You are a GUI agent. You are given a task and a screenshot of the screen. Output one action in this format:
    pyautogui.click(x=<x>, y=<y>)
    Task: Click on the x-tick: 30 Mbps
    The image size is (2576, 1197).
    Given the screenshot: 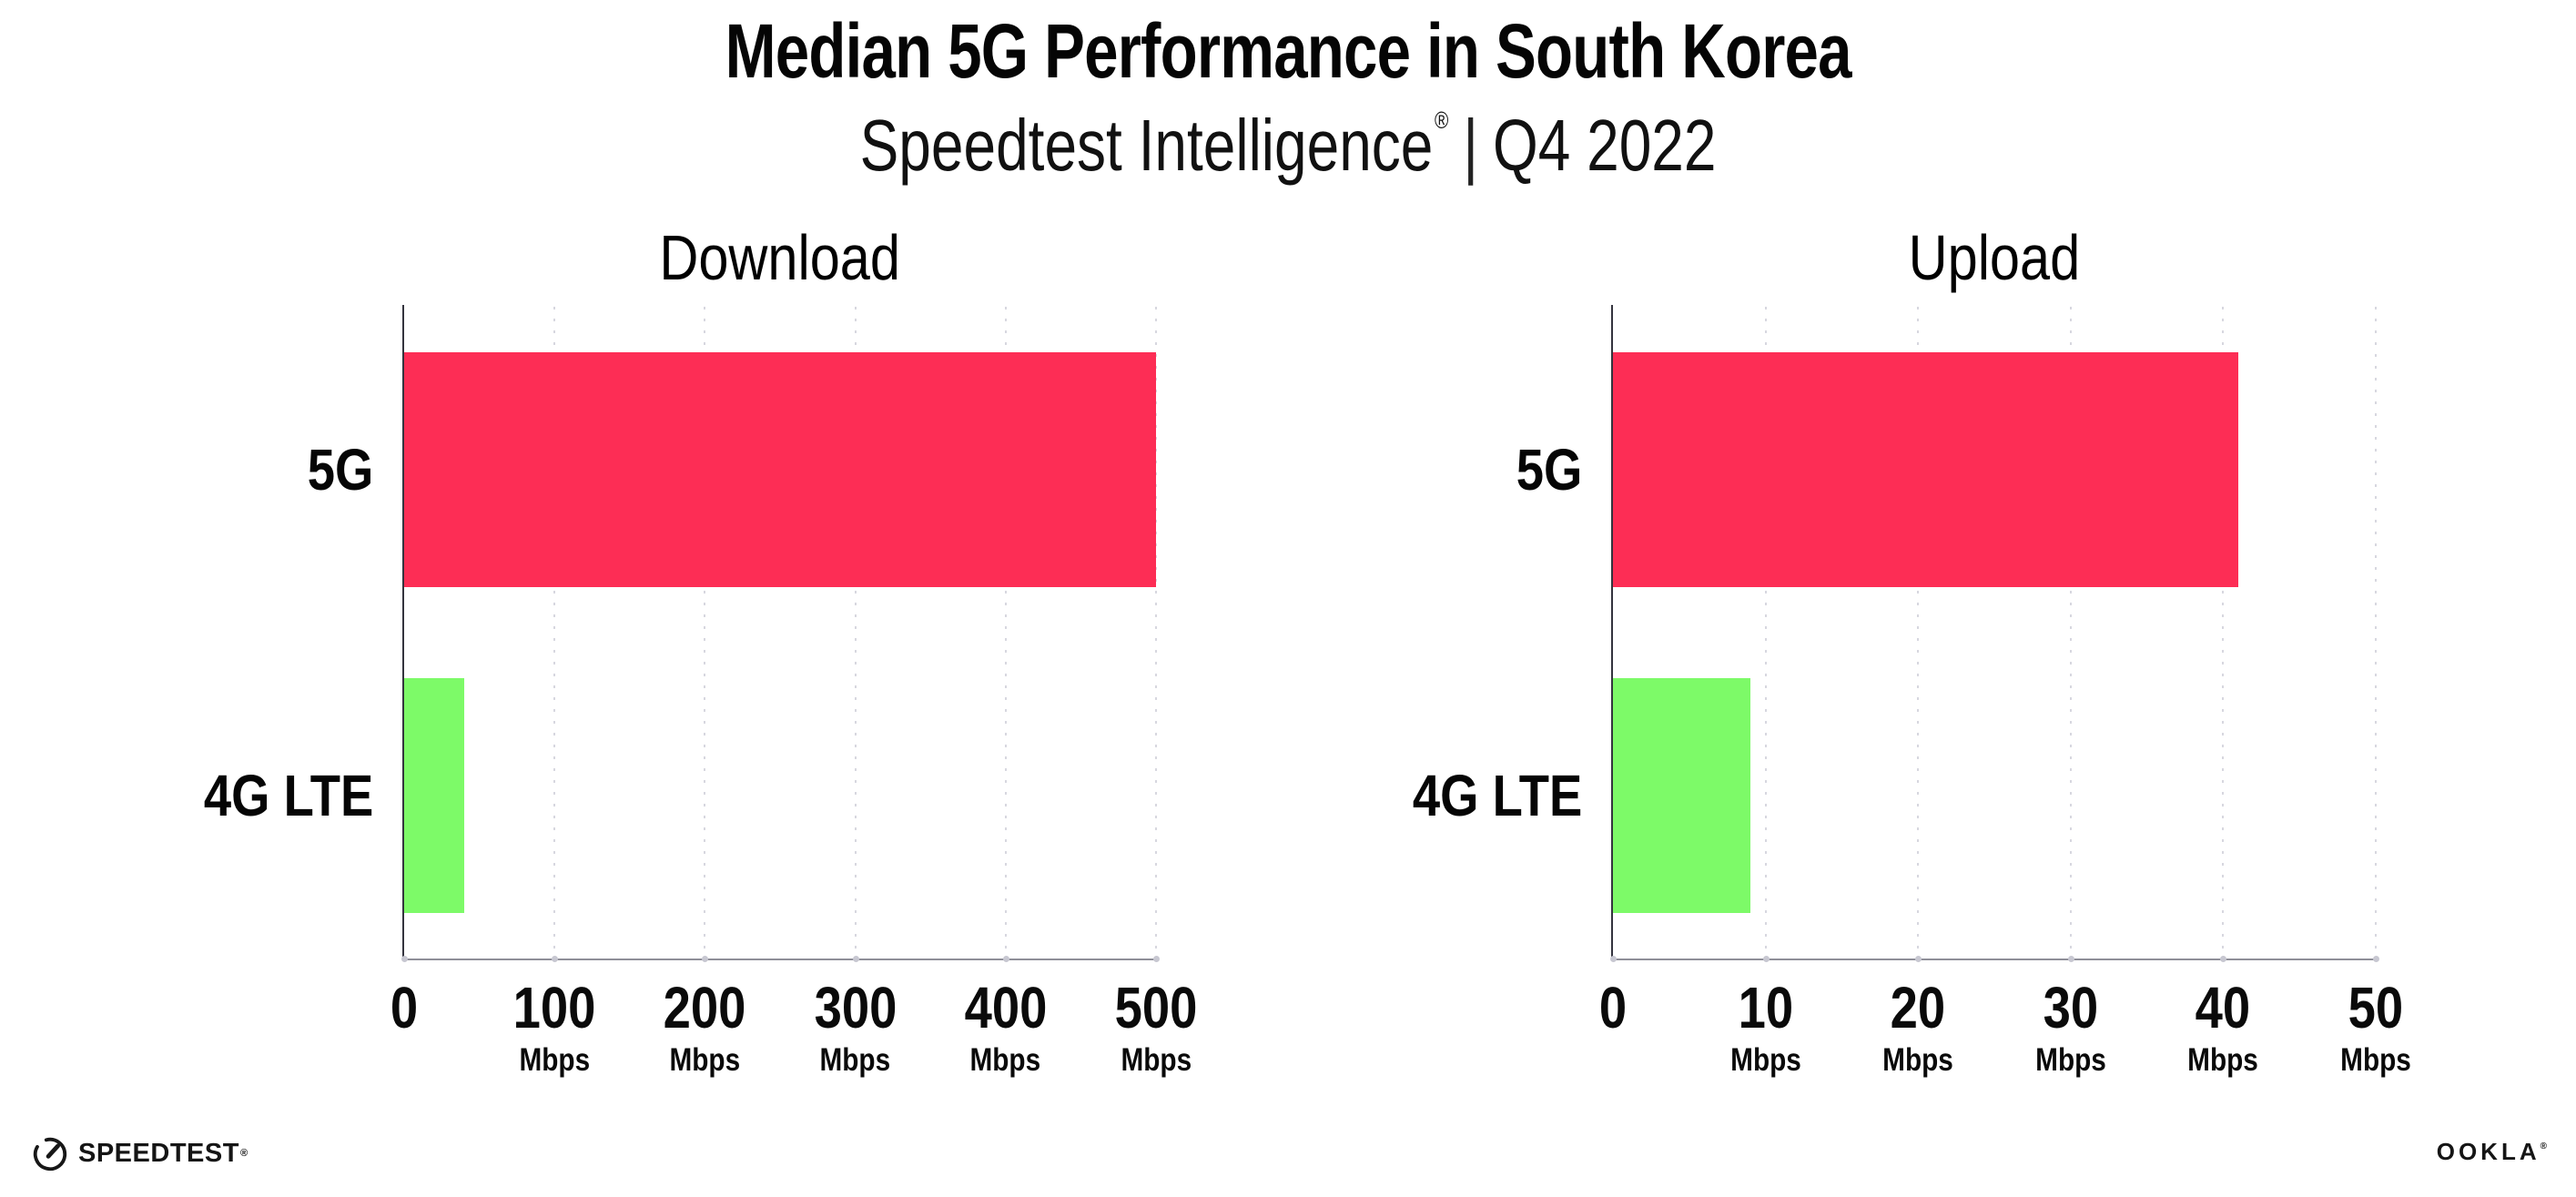 What is the action you would take?
    pyautogui.click(x=2070, y=1027)
    